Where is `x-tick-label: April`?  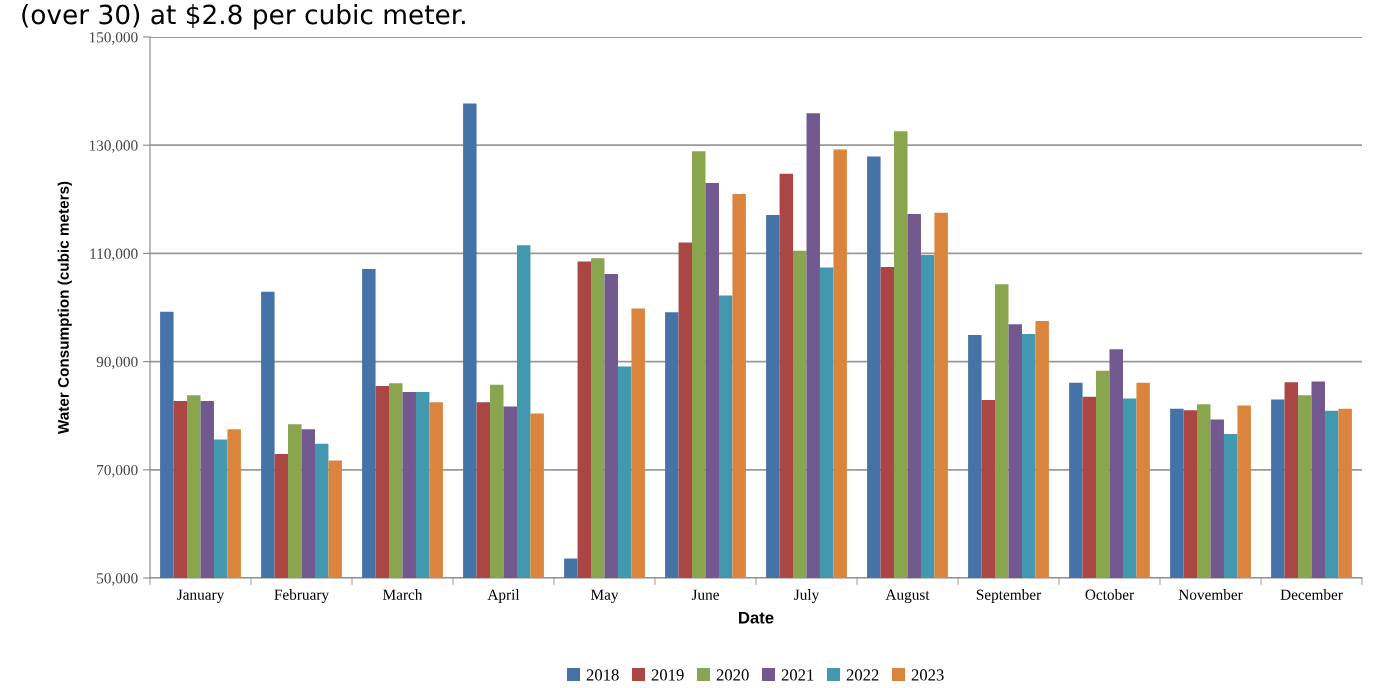 x-tick-label: April is located at coordinates (503, 596).